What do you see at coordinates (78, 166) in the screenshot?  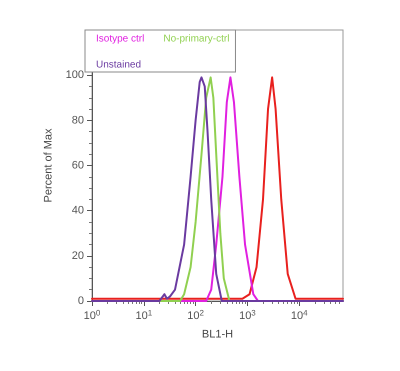 I see `y-tick-label: 60` at bounding box center [78, 166].